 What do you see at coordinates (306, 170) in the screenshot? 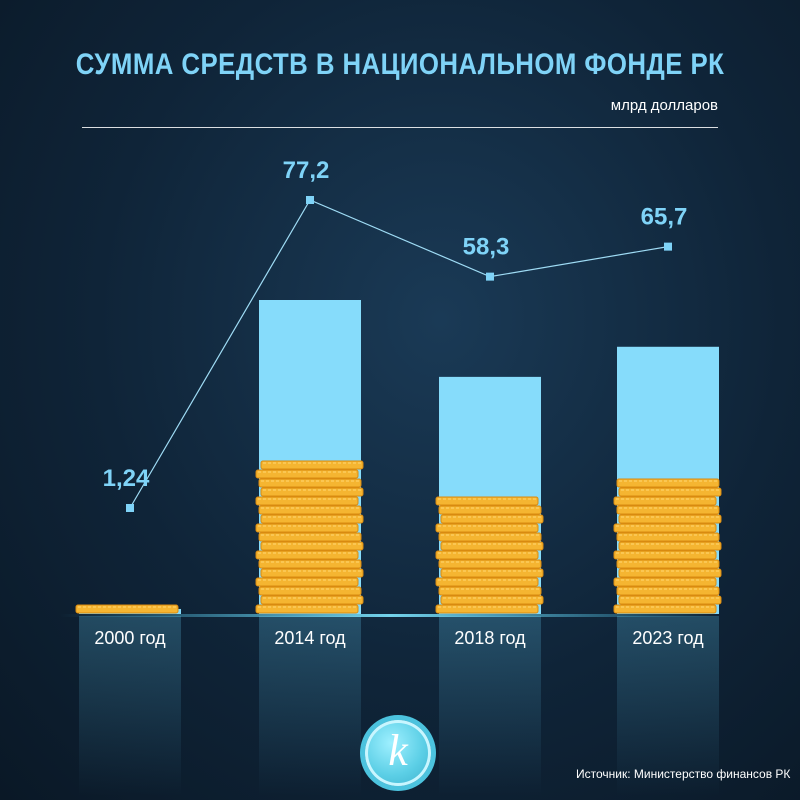
I see `value-label: 77,2` at bounding box center [306, 170].